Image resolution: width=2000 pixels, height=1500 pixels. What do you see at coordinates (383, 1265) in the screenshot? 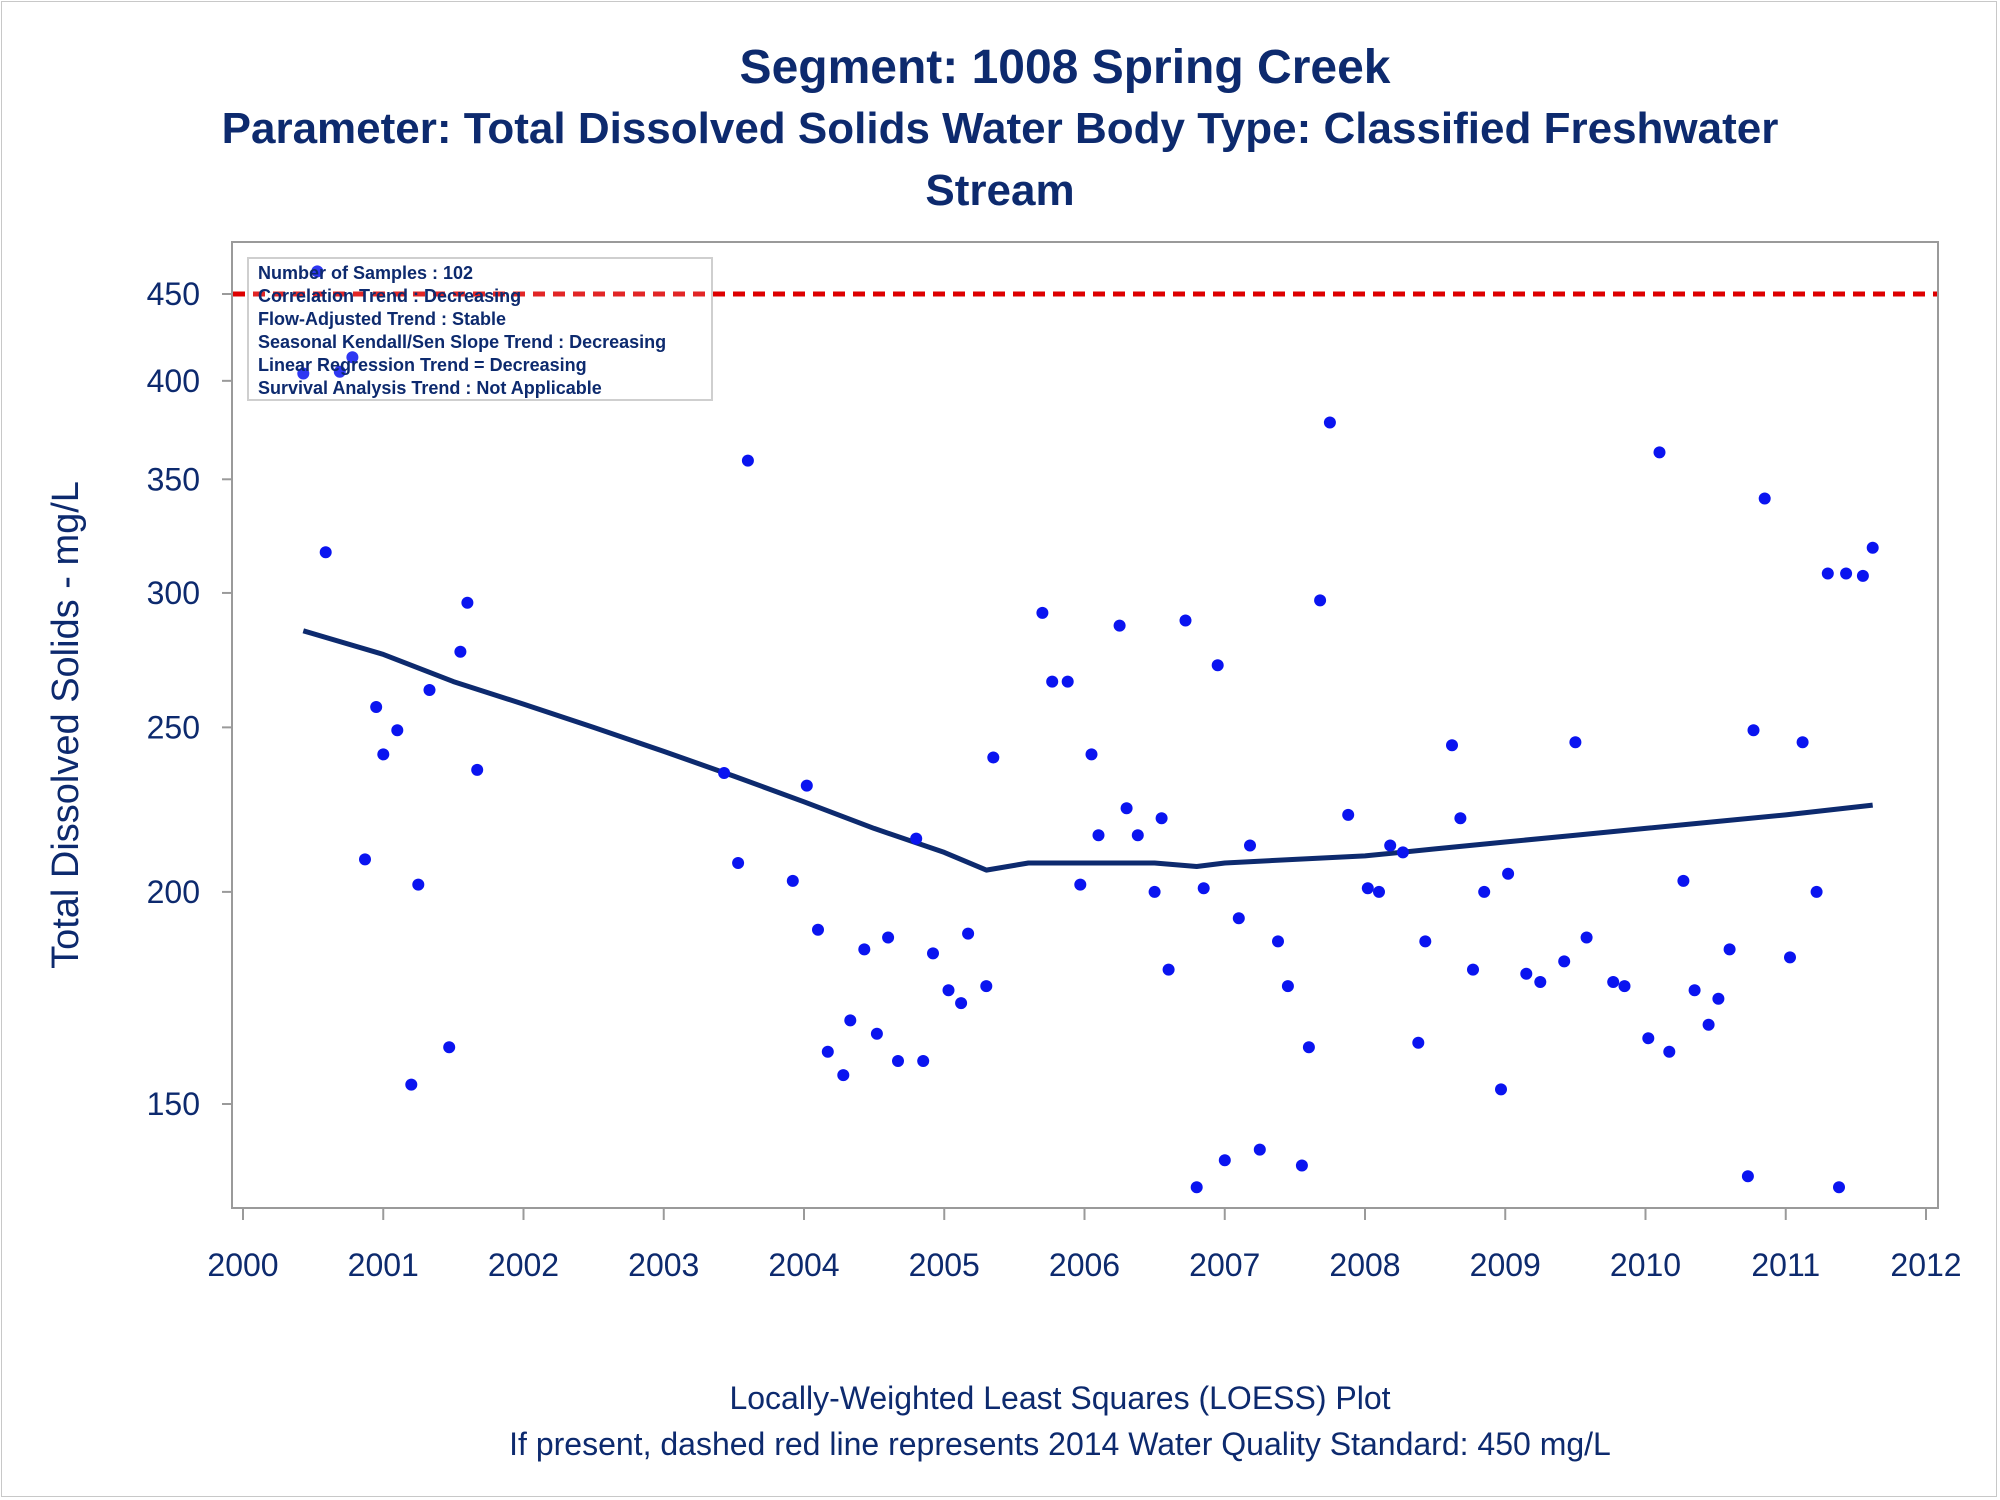
I see `x-tick-label: 2001` at bounding box center [383, 1265].